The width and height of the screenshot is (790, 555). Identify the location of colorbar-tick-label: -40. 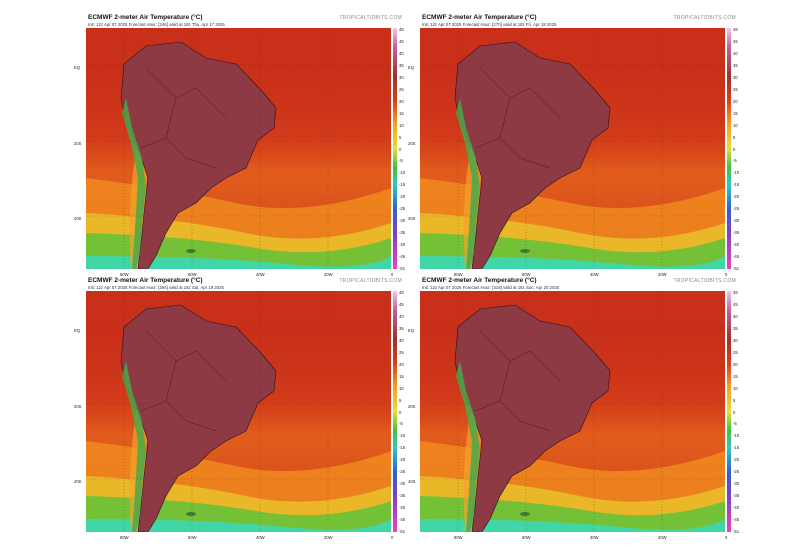
(736, 508).